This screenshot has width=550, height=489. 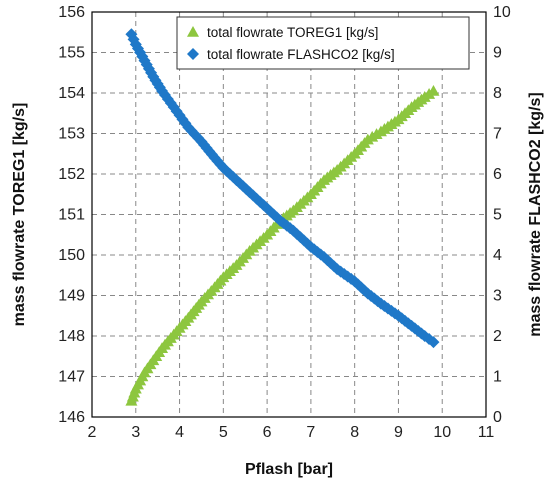 What do you see at coordinates (71, 417) in the screenshot?
I see `y-left-tick-label: 146` at bounding box center [71, 417].